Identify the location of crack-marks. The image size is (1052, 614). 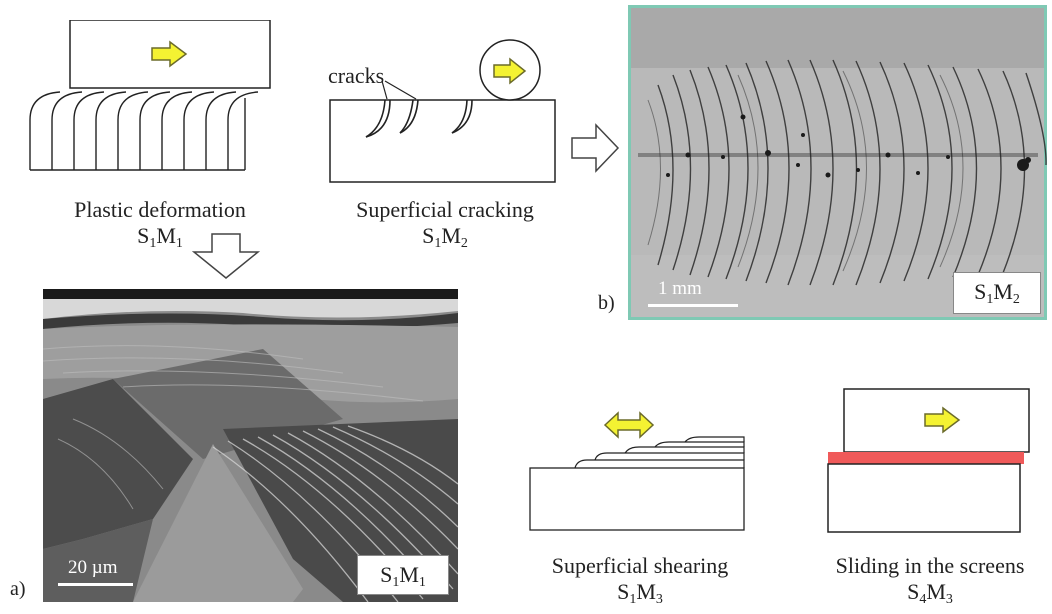
(419, 118).